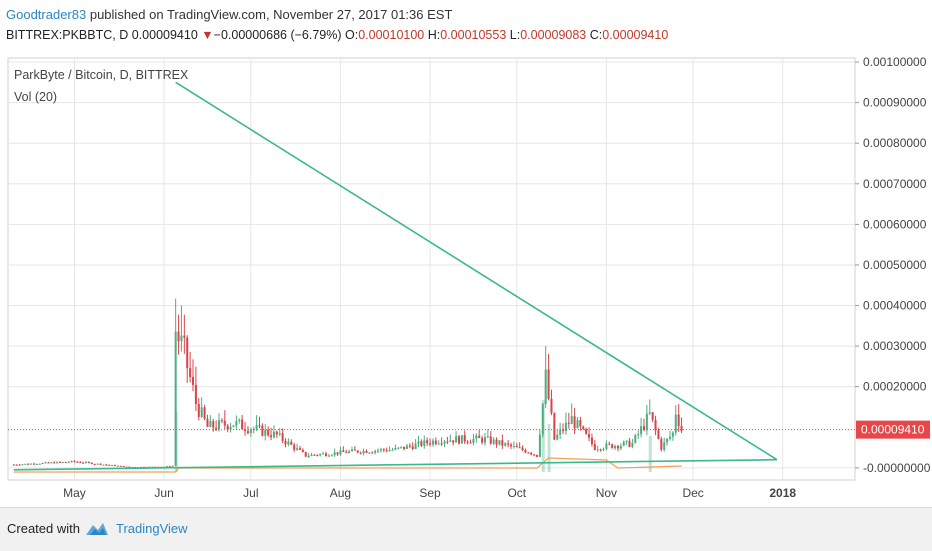 The width and height of the screenshot is (932, 551). I want to click on created-with-label: Created with, so click(43, 528).